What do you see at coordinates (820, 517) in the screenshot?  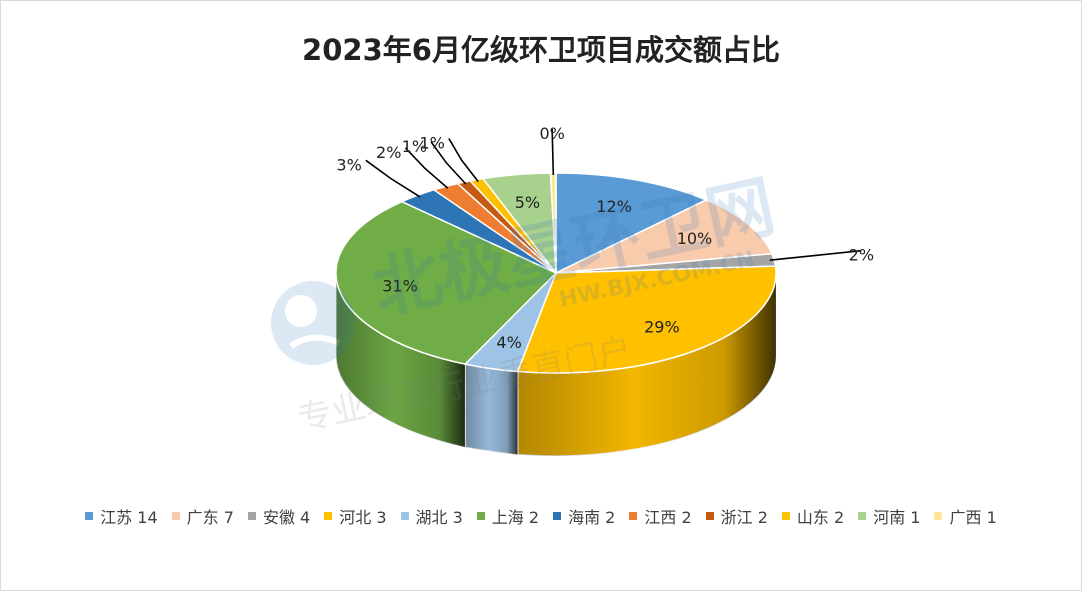 I see `legend-label-9: 山东 2` at bounding box center [820, 517].